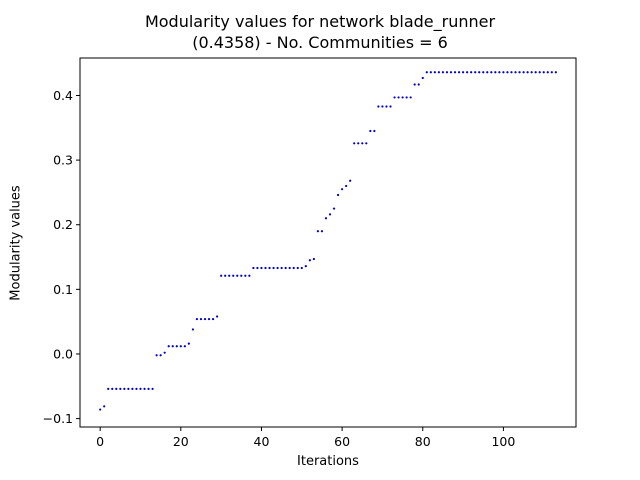 This screenshot has height=480, width=640. Describe the element at coordinates (181, 441) in the screenshot. I see `x-tick-label: 20` at that location.